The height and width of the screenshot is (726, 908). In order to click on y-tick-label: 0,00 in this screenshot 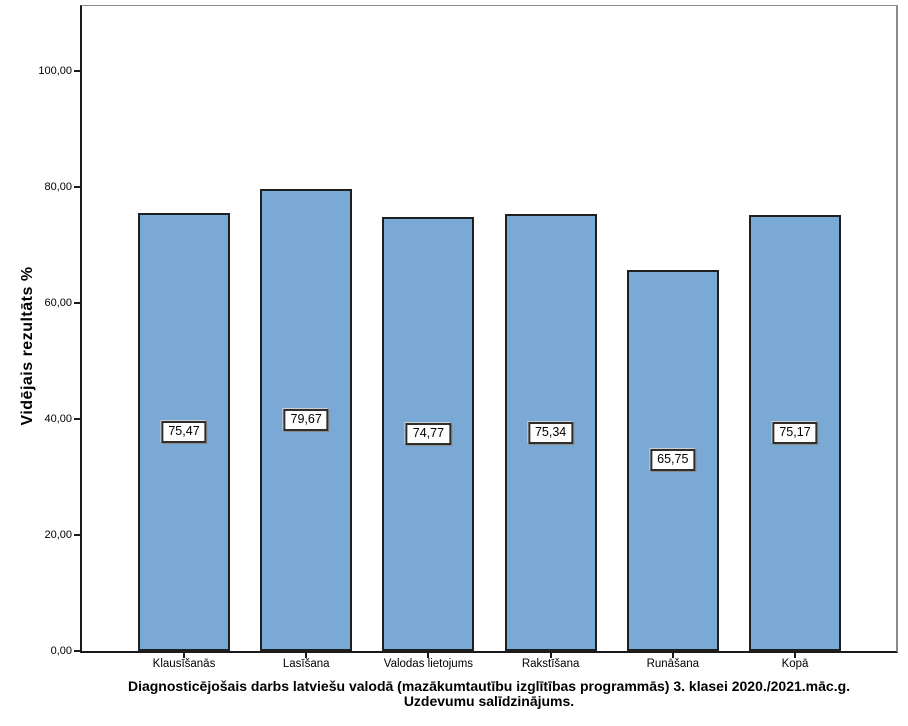, I will do `click(61, 651)`.